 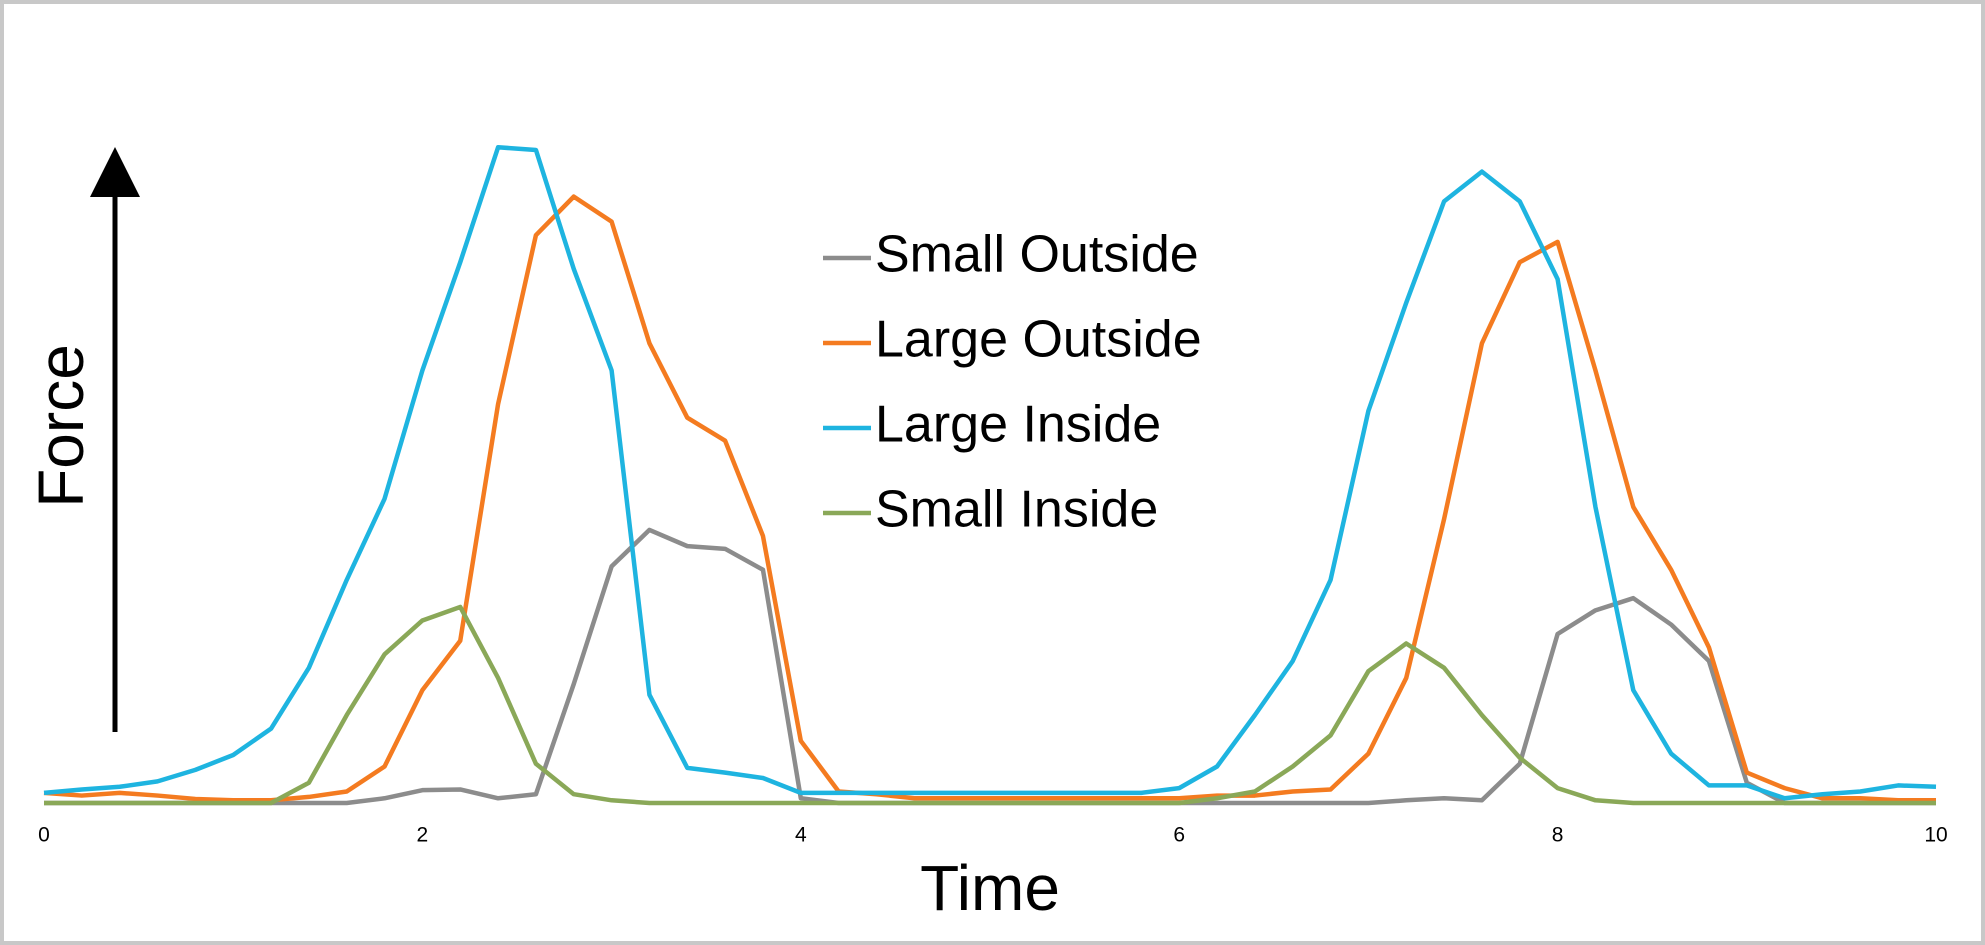 I want to click on legend-label: Small Outside, so click(x=1037, y=255).